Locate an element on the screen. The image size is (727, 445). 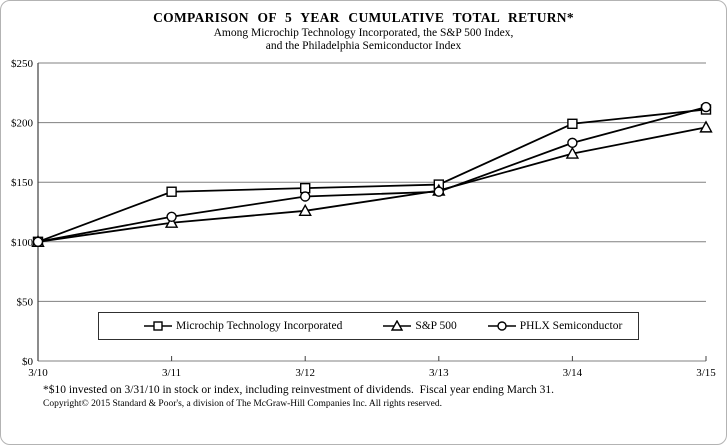
y-tick-label: $100 is located at coordinates (22, 243).